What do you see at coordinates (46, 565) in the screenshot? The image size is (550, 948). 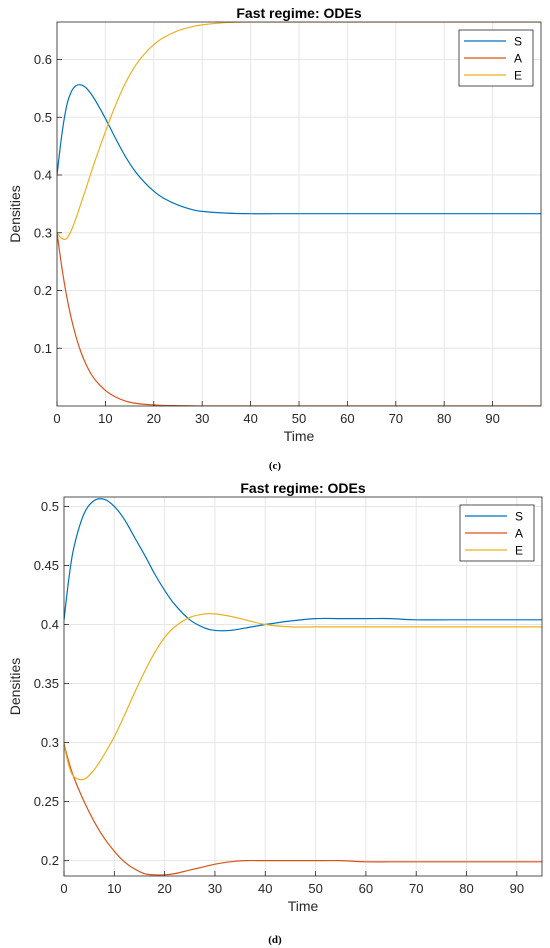 I see `y-tick-label: 0.45` at bounding box center [46, 565].